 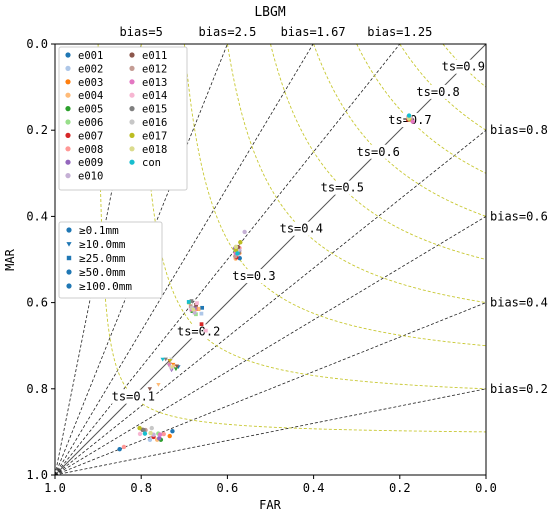 What do you see at coordinates (90, 83) in the screenshot?
I see `legend-label: e003` at bounding box center [90, 83].